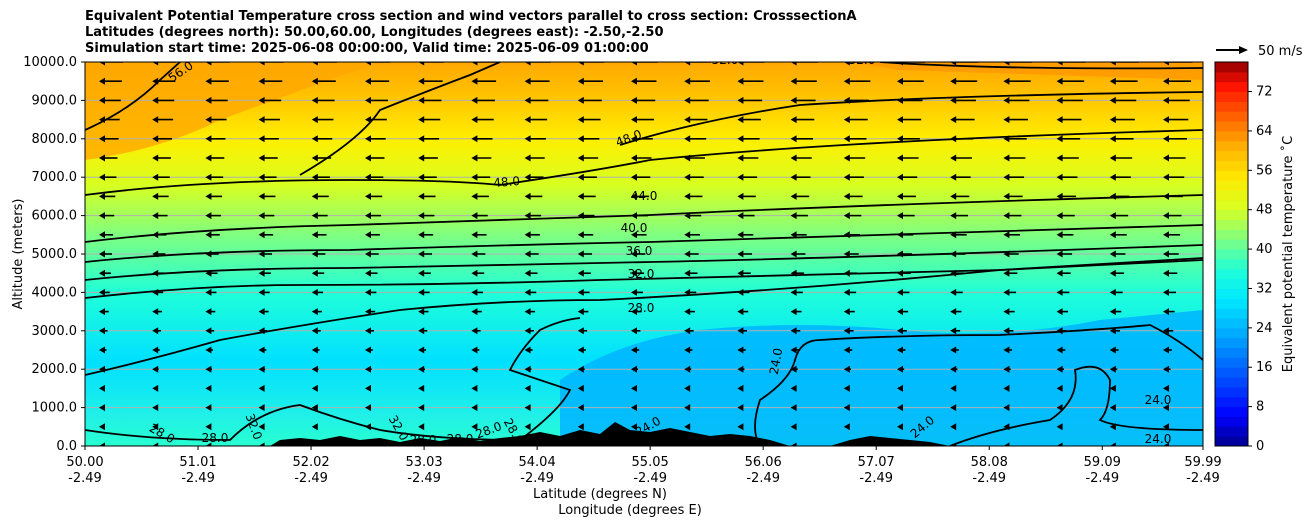  What do you see at coordinates (1264, 288) in the screenshot?
I see `colorbar-tick-label: 32` at bounding box center [1264, 288].